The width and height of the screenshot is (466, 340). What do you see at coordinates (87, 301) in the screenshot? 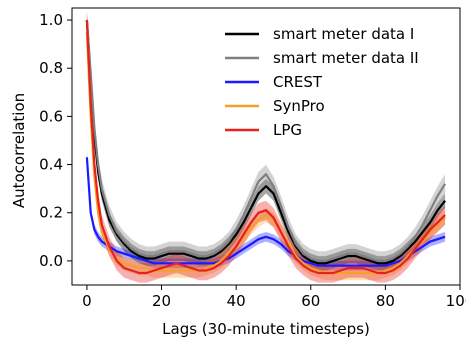
I see `x-tick-label: 0` at bounding box center [87, 301].